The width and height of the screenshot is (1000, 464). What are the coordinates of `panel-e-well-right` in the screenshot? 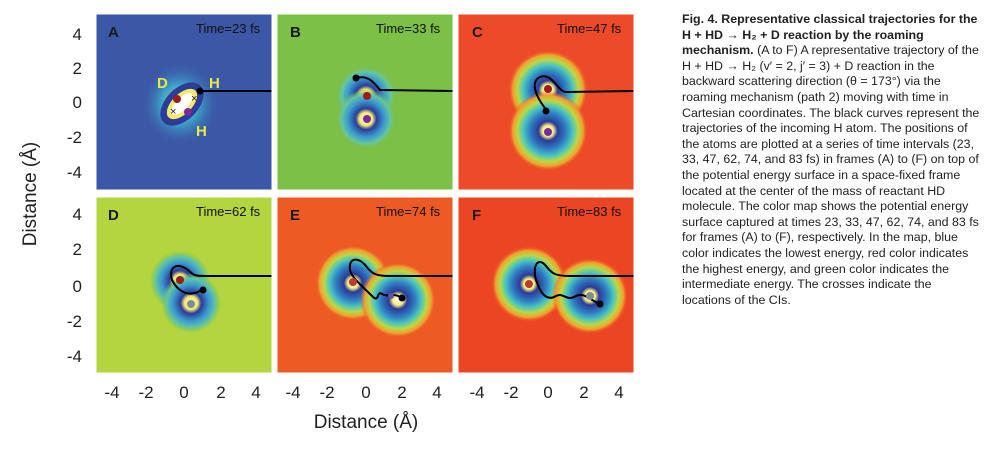 It's located at (398, 300).